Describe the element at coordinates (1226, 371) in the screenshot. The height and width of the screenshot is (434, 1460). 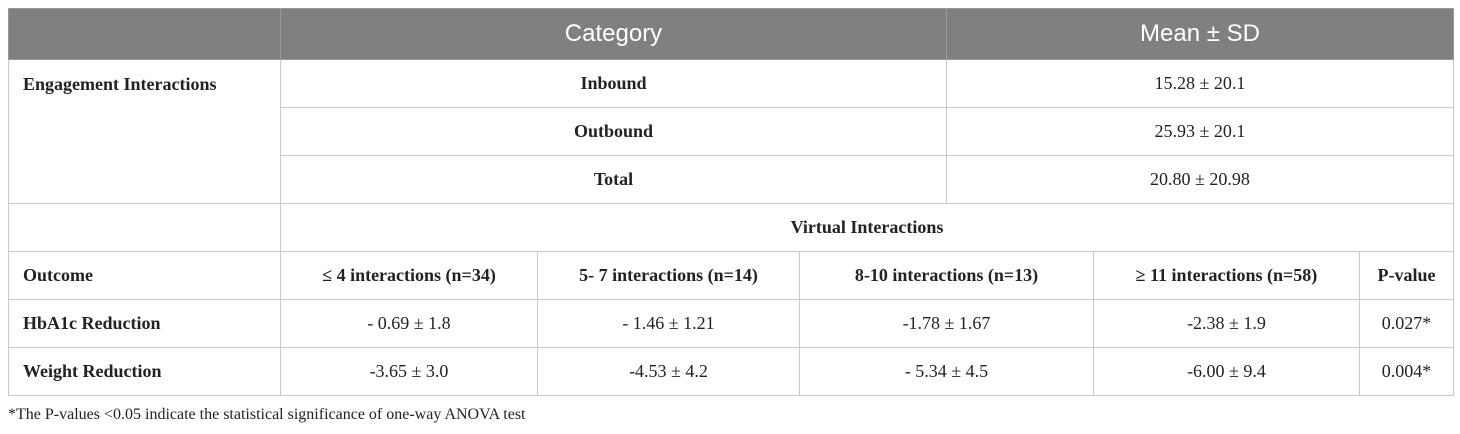
I see `cell-value: -6.00 ± 9.4` at that location.